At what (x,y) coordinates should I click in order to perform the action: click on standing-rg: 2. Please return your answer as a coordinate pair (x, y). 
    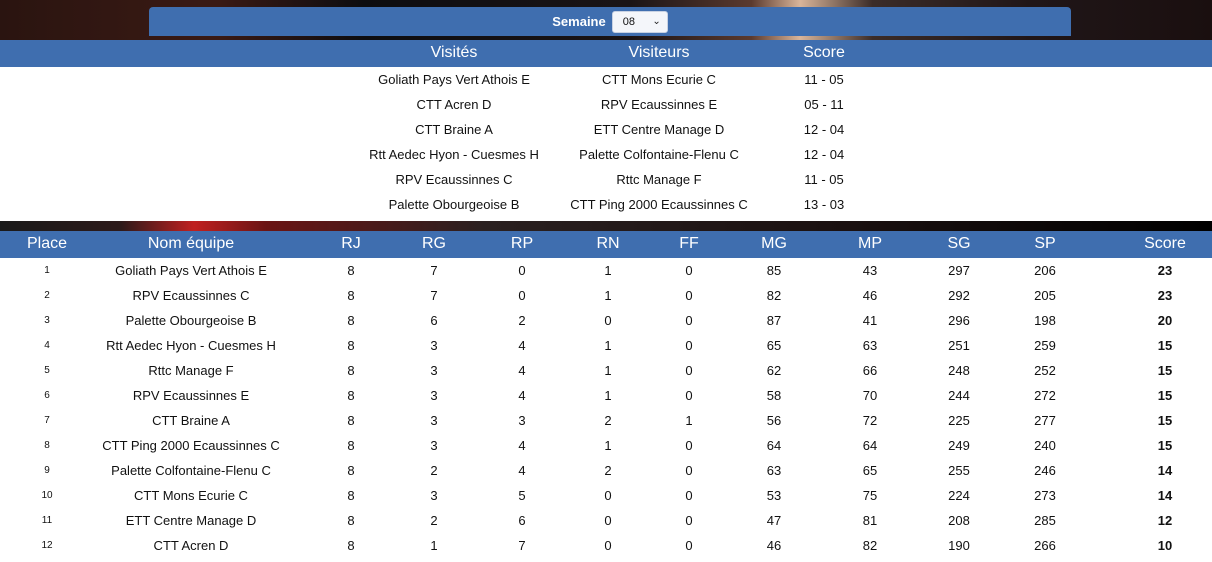
    Looking at the image, I should click on (434, 470).